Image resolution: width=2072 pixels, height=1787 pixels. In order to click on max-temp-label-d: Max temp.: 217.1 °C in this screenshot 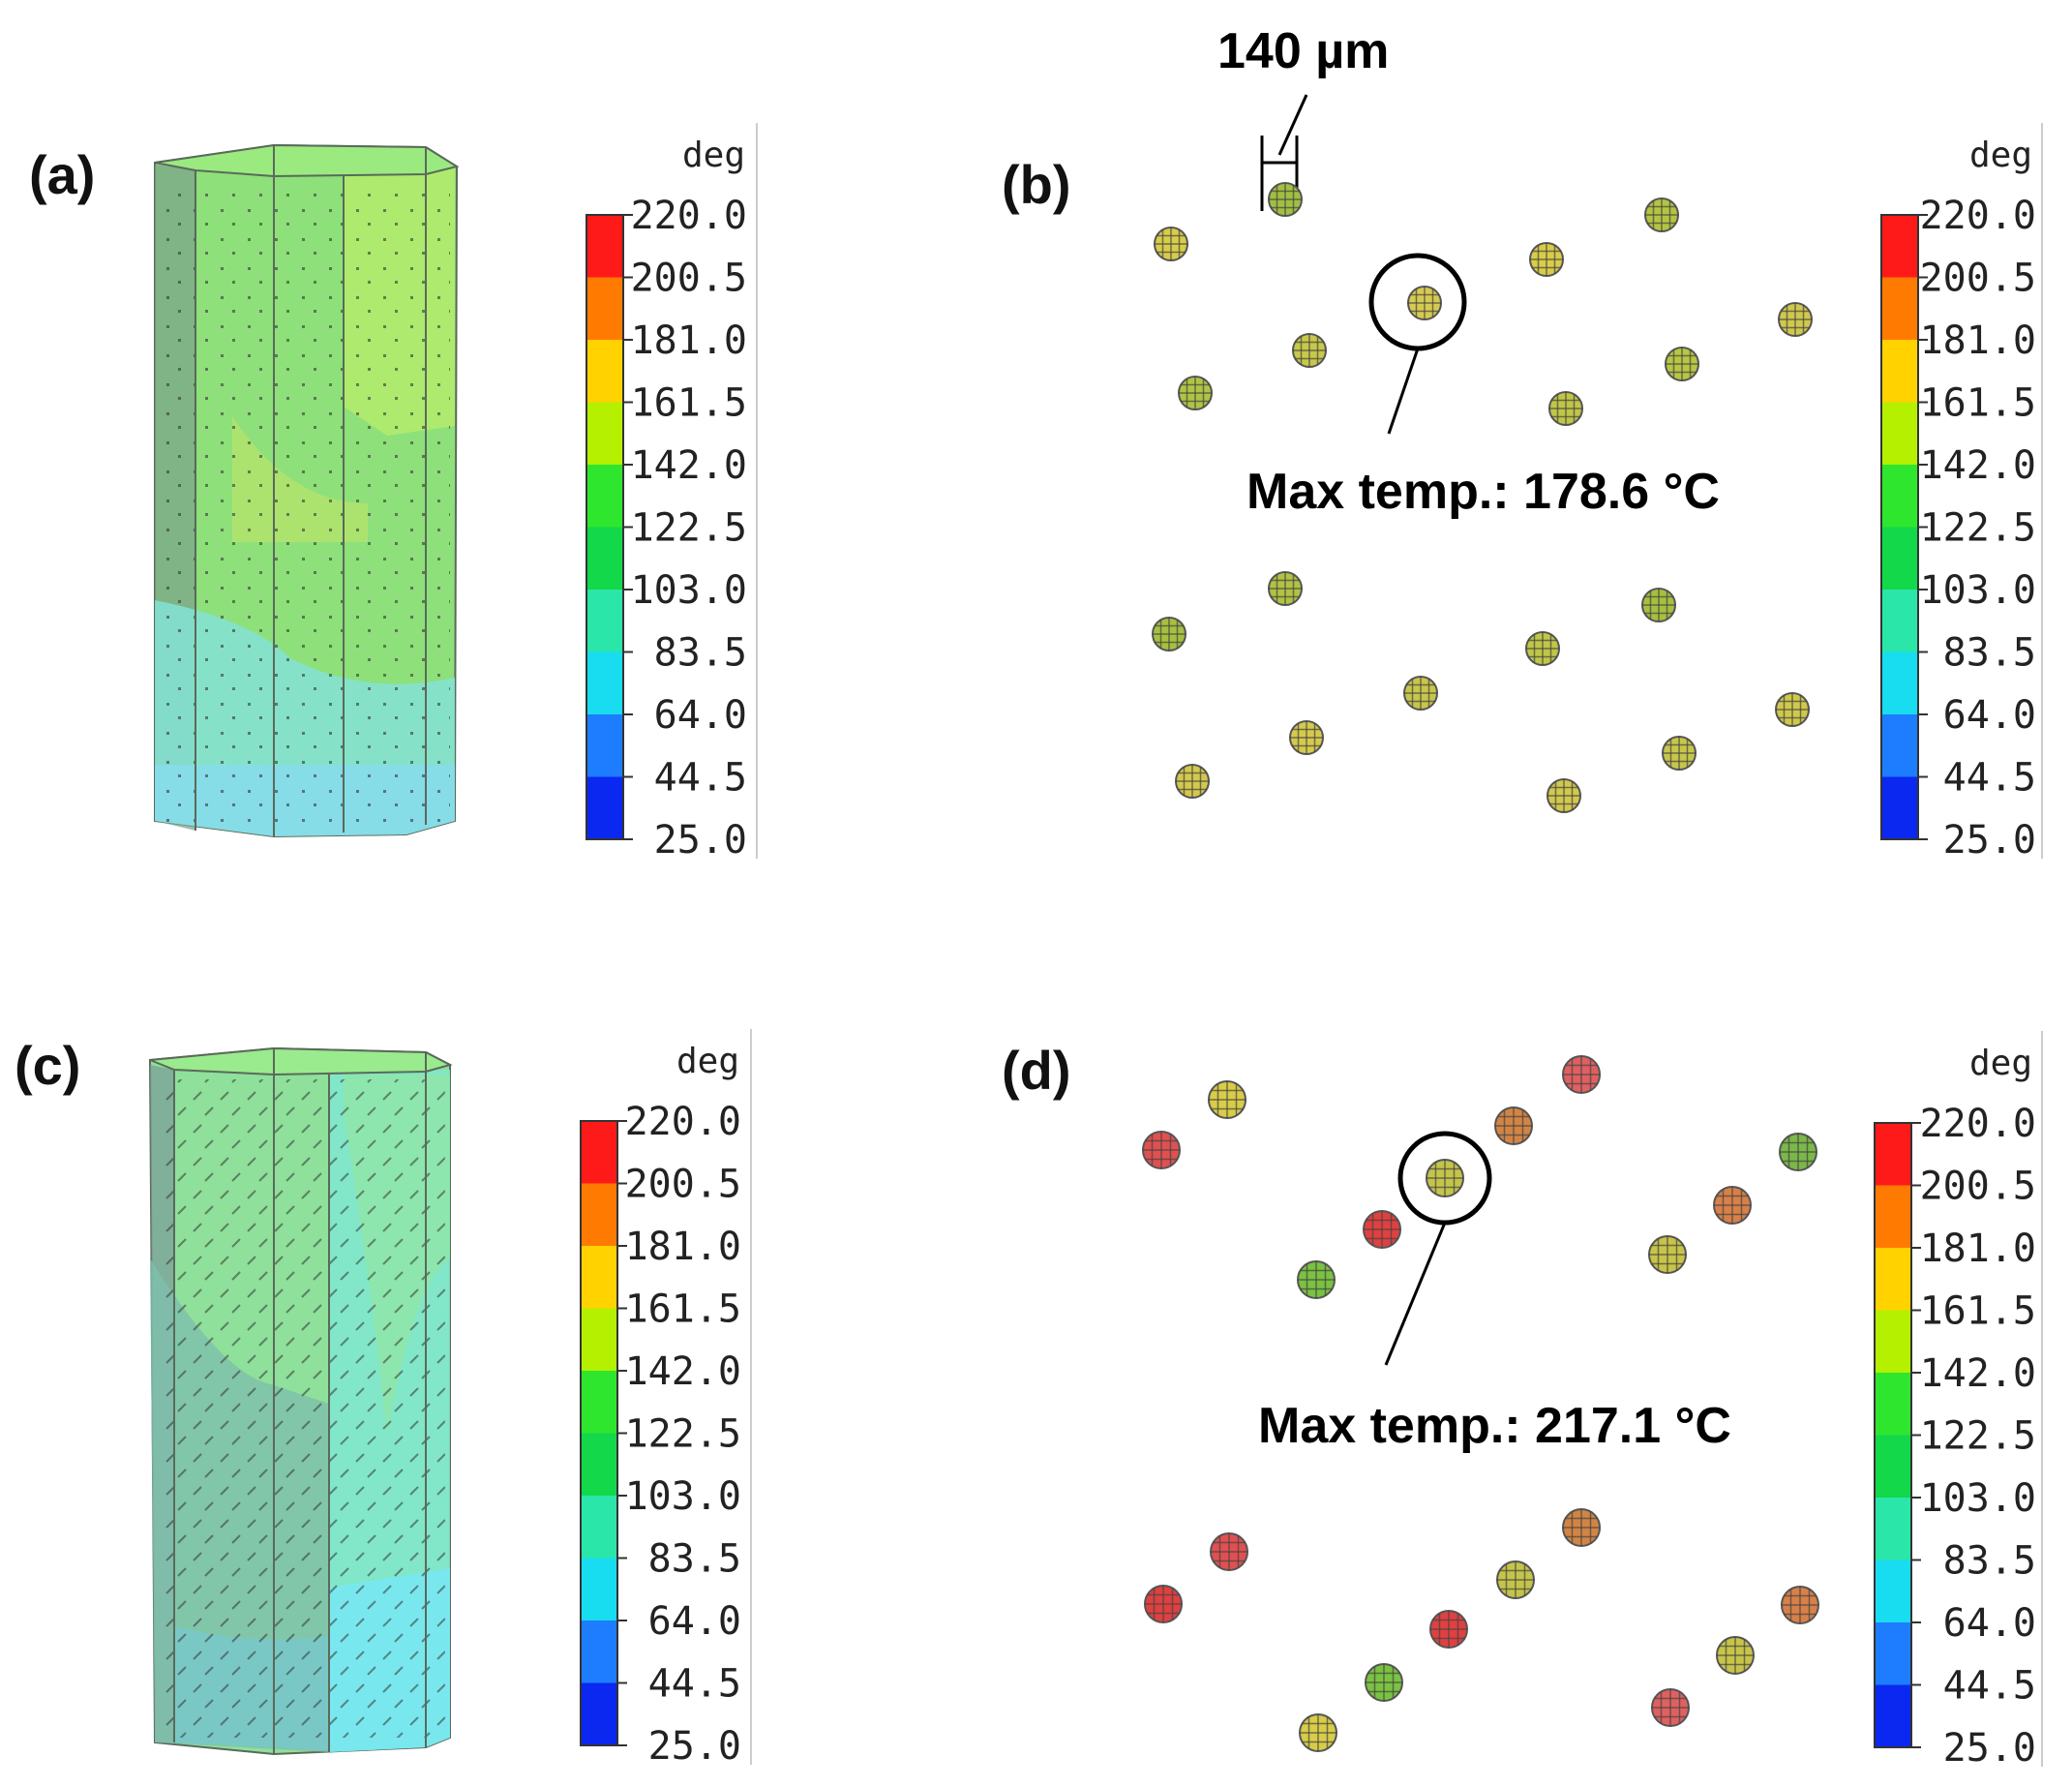, I will do `click(1494, 1426)`.